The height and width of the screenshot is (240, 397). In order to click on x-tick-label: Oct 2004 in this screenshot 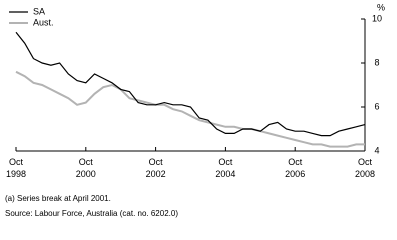, I will do `click(225, 168)`.